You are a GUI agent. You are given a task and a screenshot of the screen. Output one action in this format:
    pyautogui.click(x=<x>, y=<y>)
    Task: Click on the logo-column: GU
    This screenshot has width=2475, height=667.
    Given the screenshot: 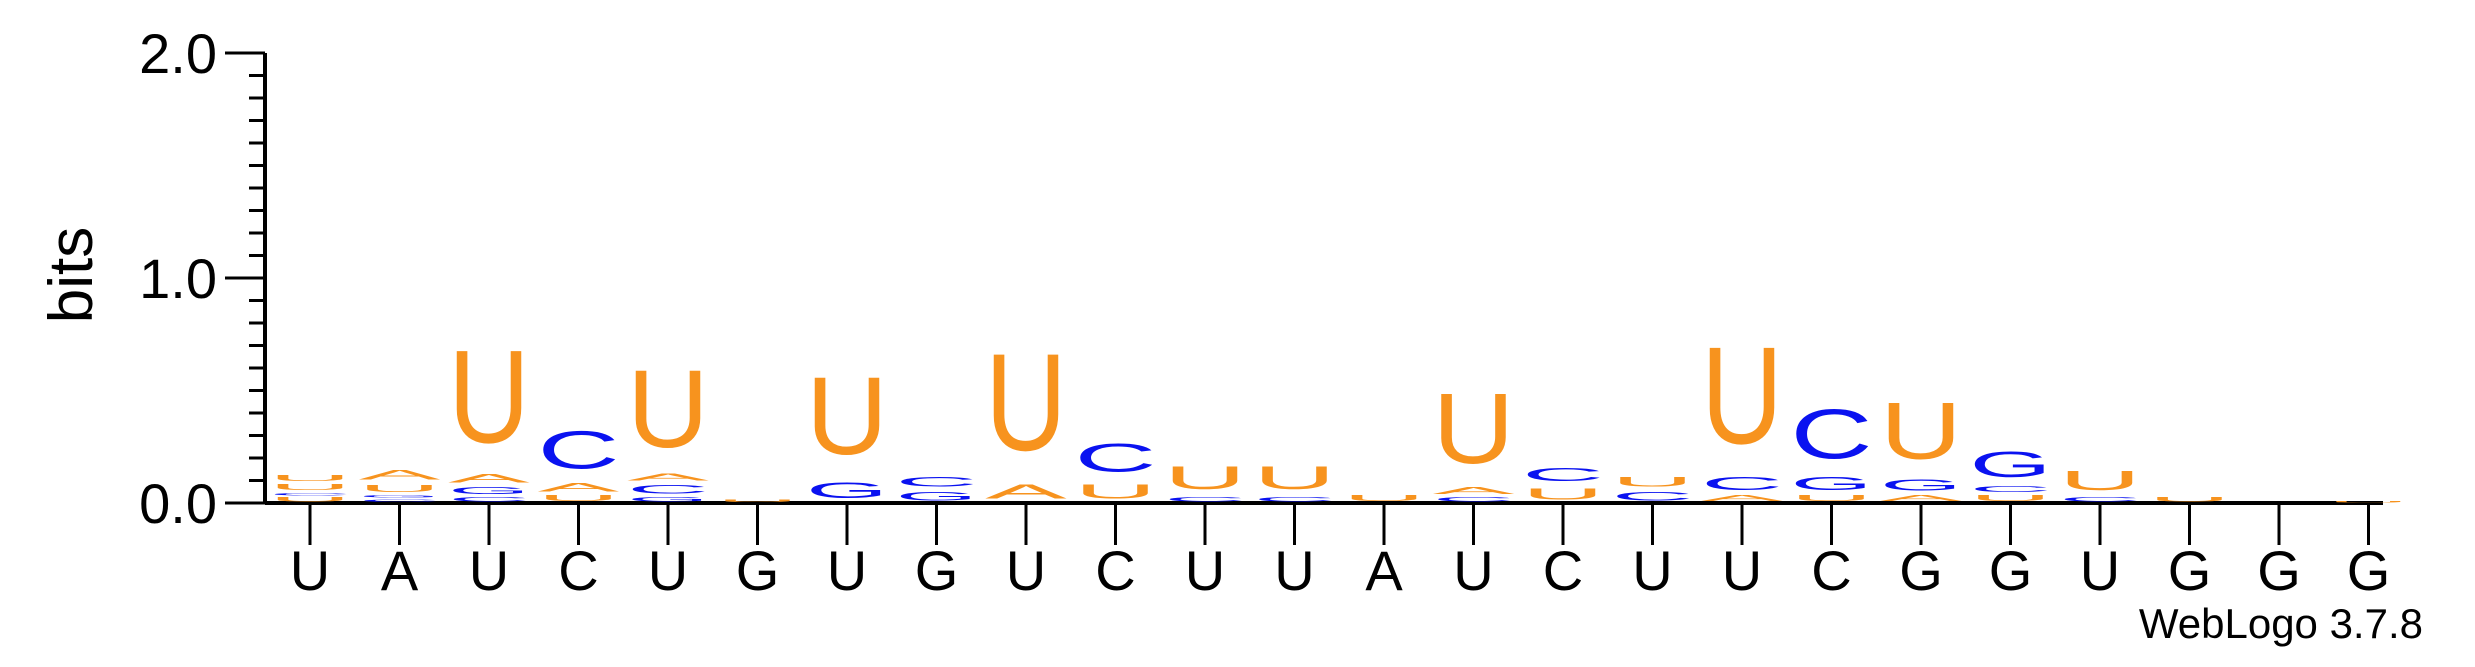 What is the action you would take?
    pyautogui.click(x=847, y=428)
    